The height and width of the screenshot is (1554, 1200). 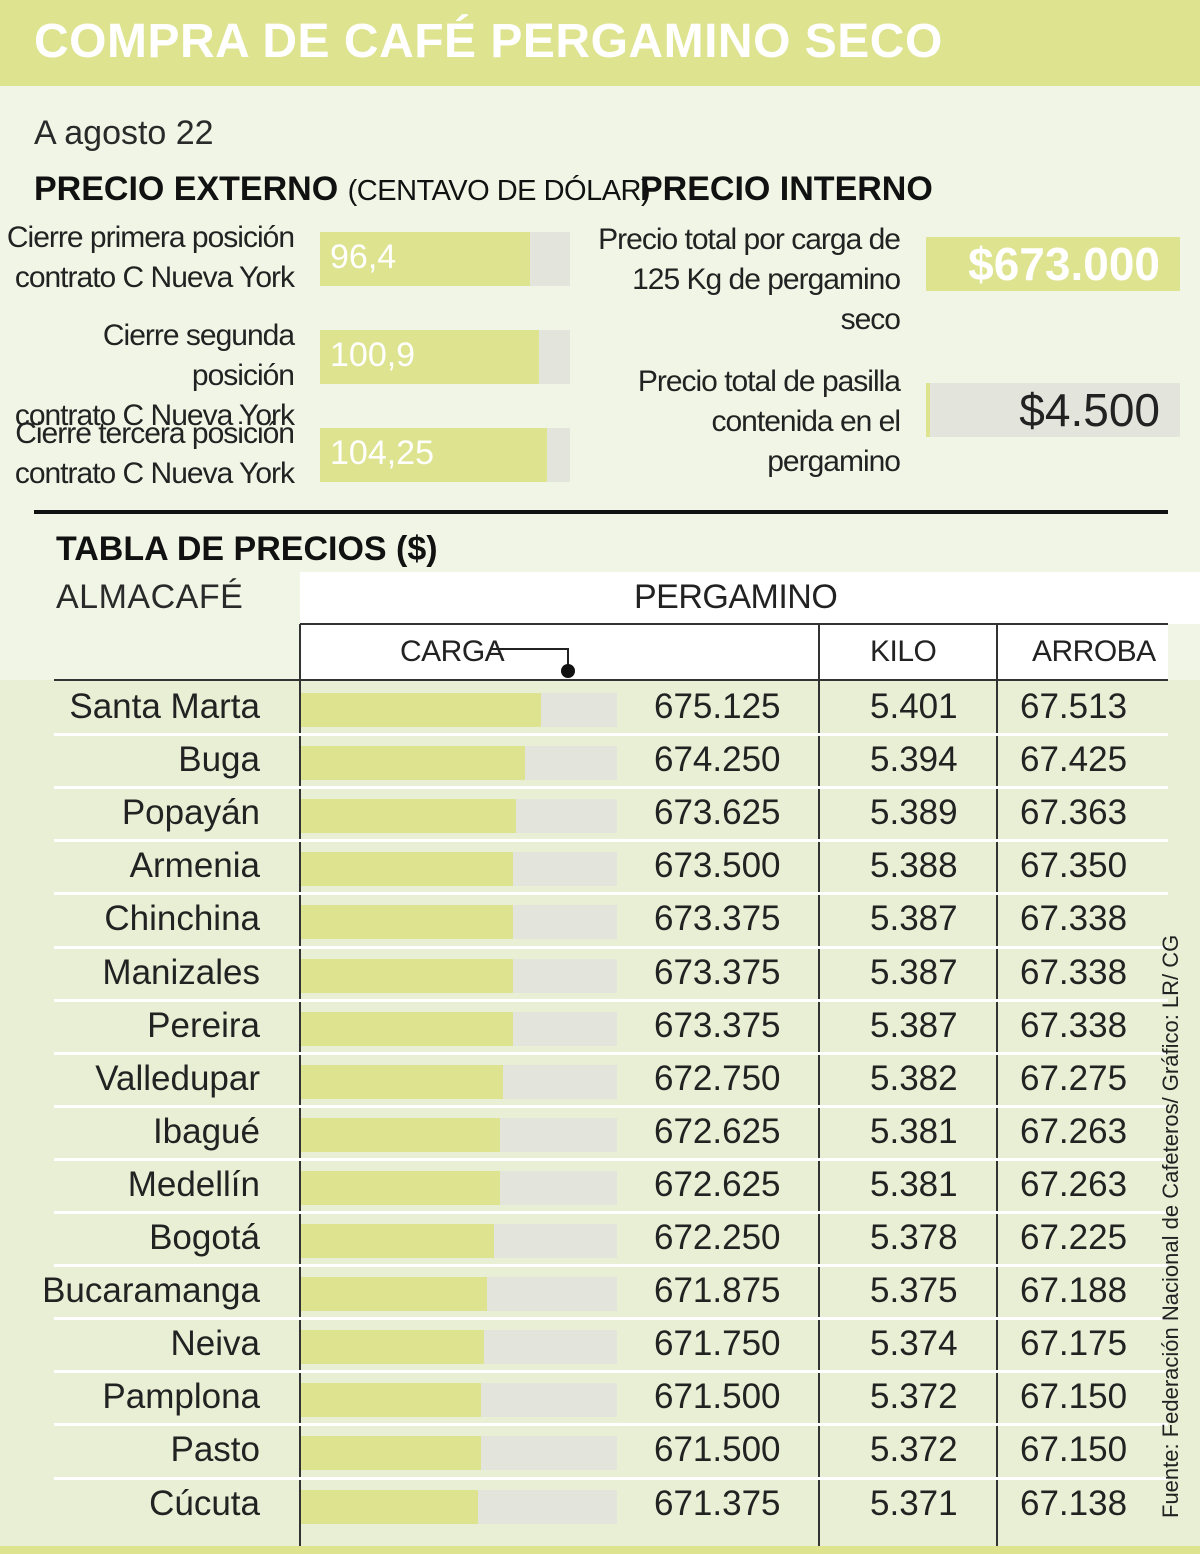 I want to click on pasilla-label-line: contenida en el, so click(x=806, y=421).